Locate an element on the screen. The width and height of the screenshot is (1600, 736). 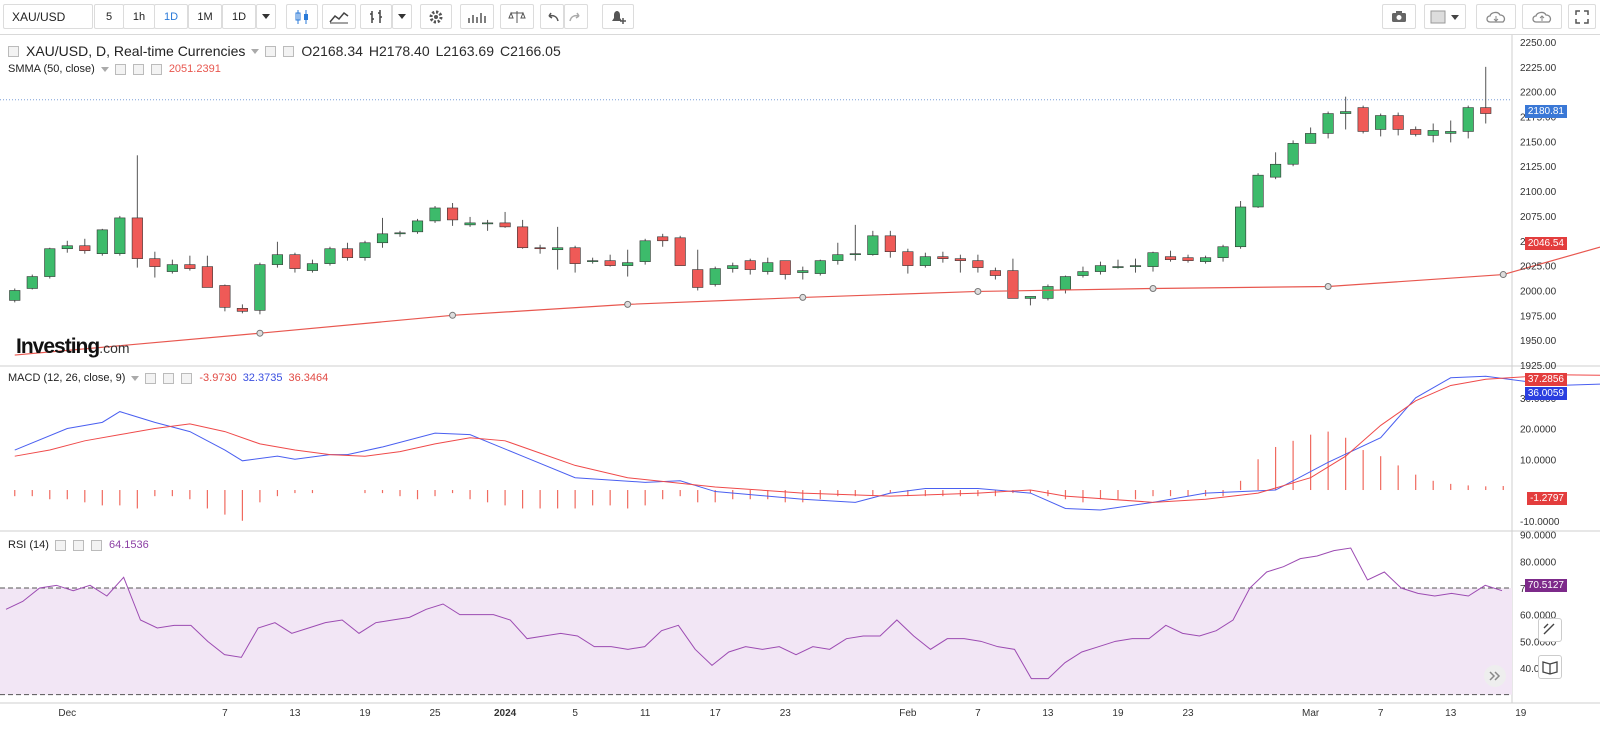
drawing-tools-icon is located at coordinates (1549, 629).